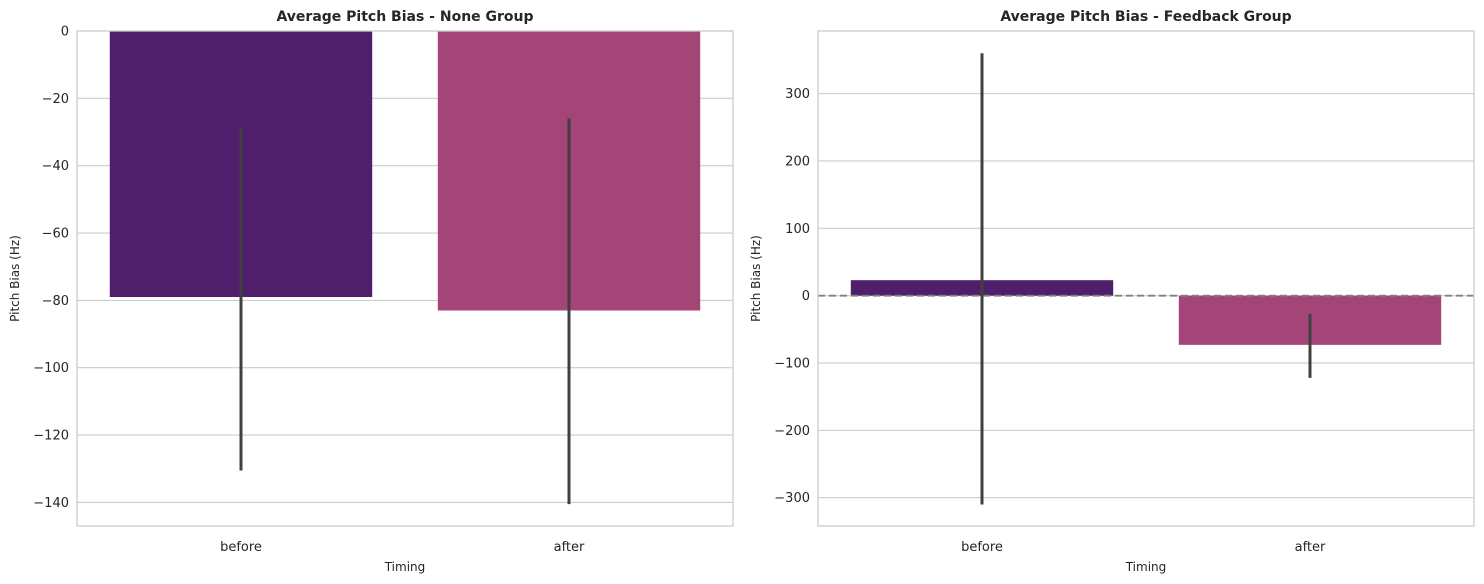  What do you see at coordinates (792, 431) in the screenshot?
I see `y-tick-label: −200` at bounding box center [792, 431].